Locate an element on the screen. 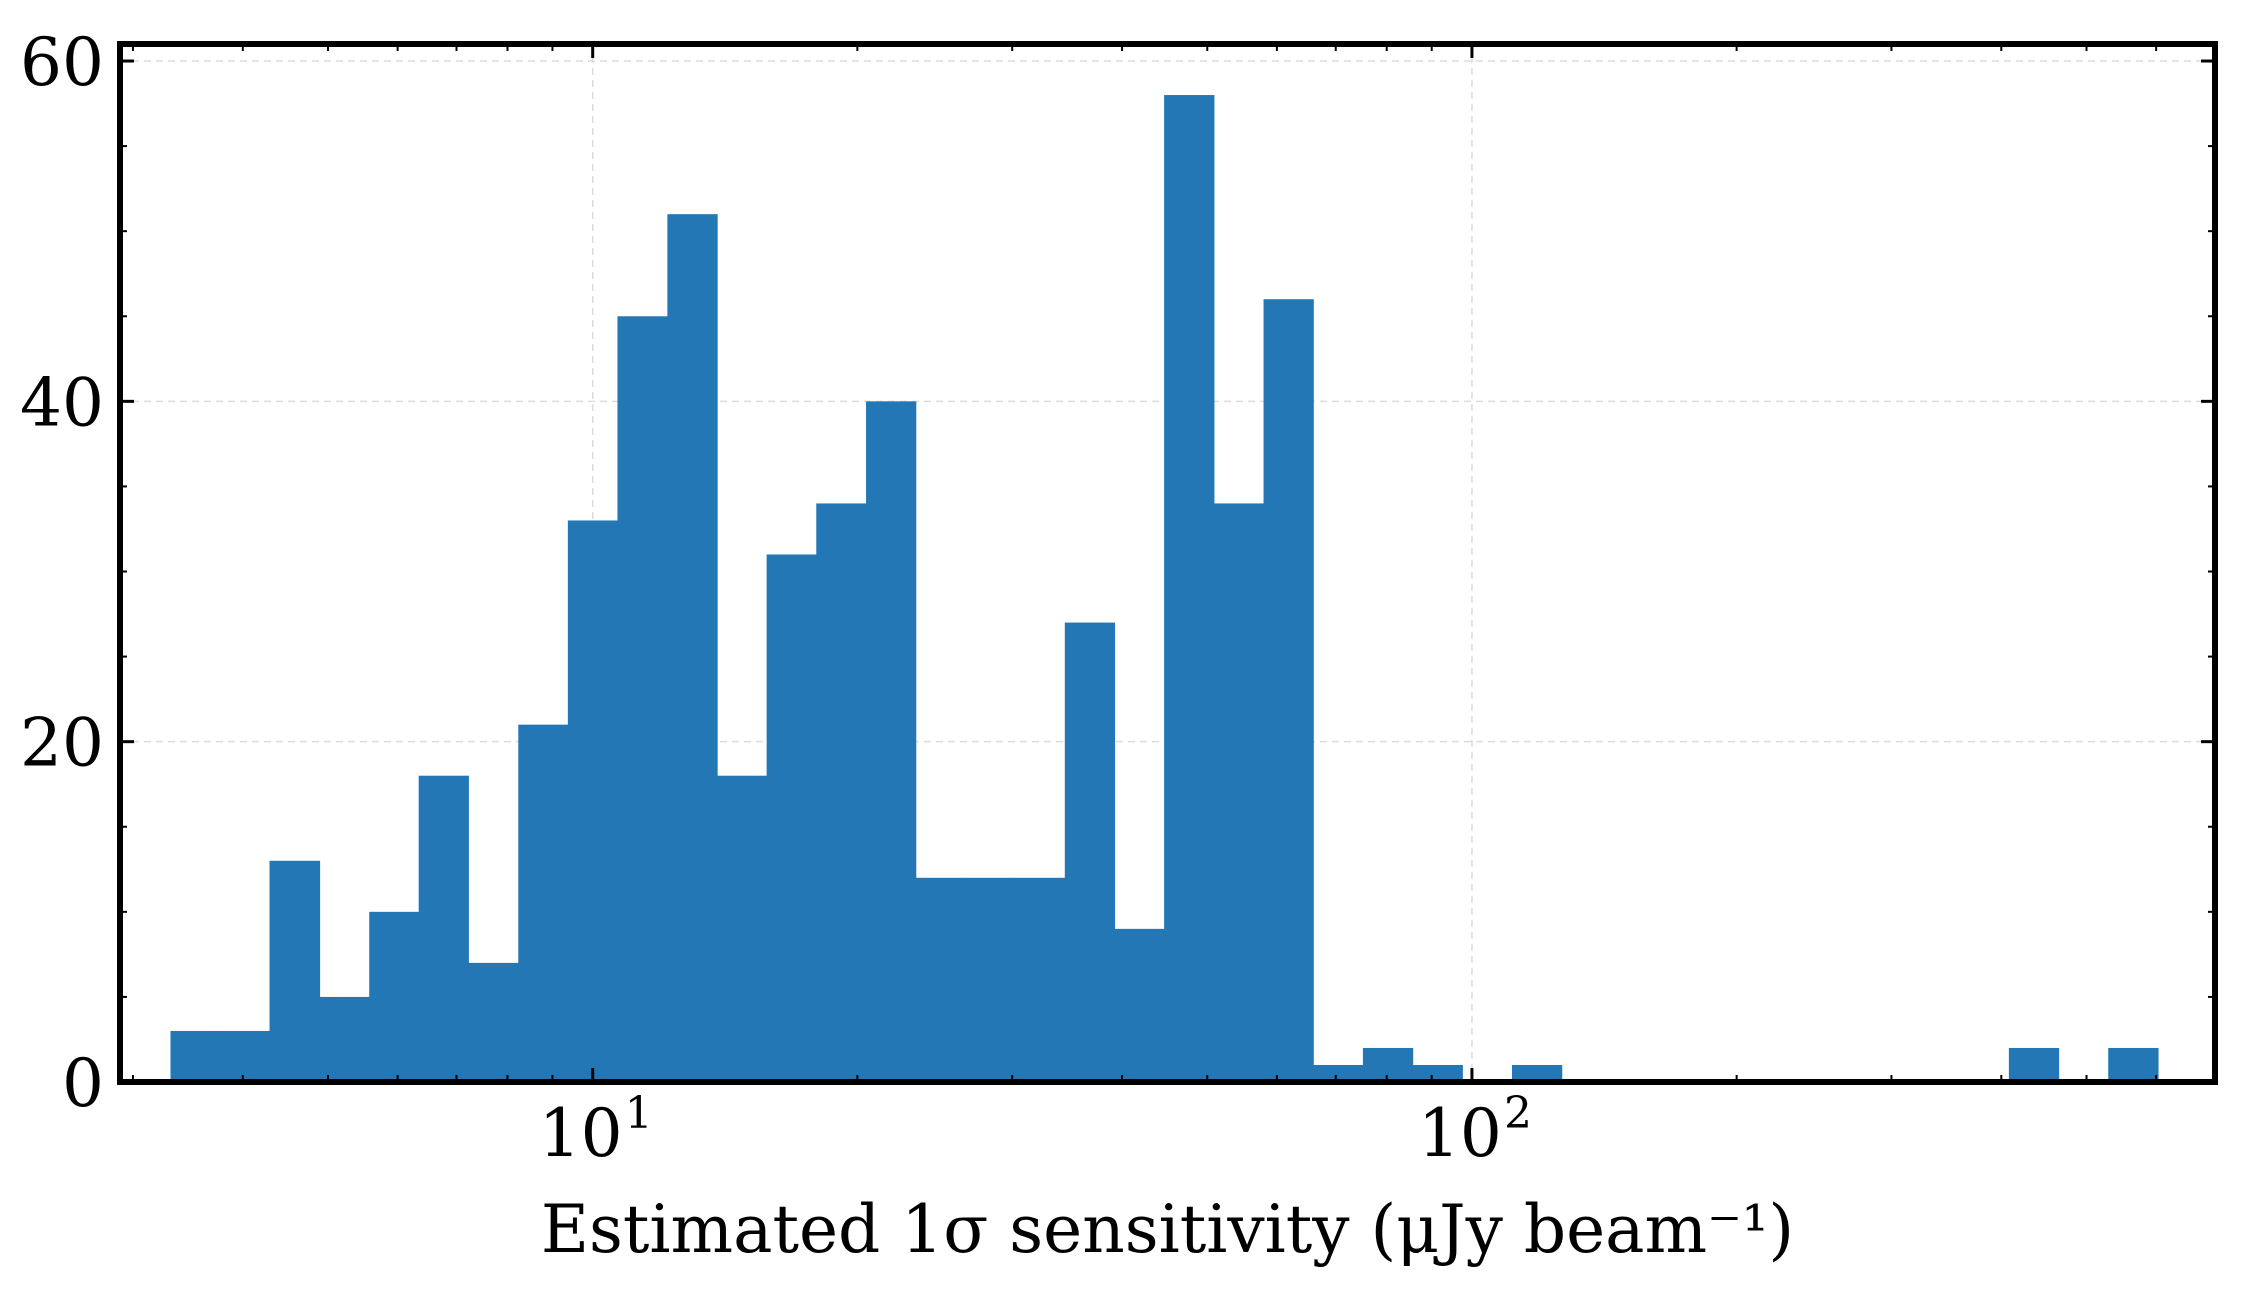 The height and width of the screenshot is (1311, 2243). y-tick-label: 0 is located at coordinates (83, 1083).